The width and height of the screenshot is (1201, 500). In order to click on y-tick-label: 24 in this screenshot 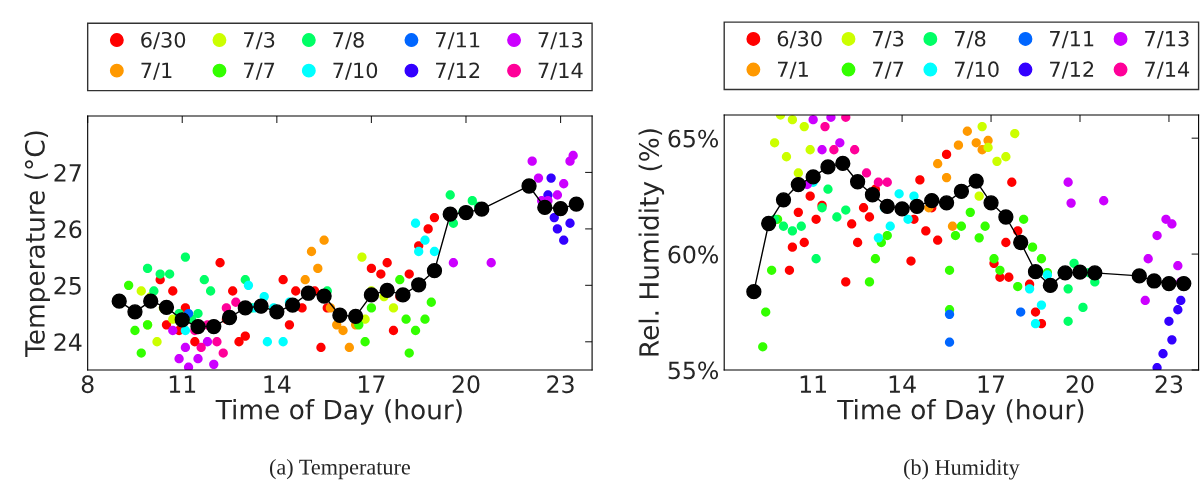, I will do `click(68, 342)`.